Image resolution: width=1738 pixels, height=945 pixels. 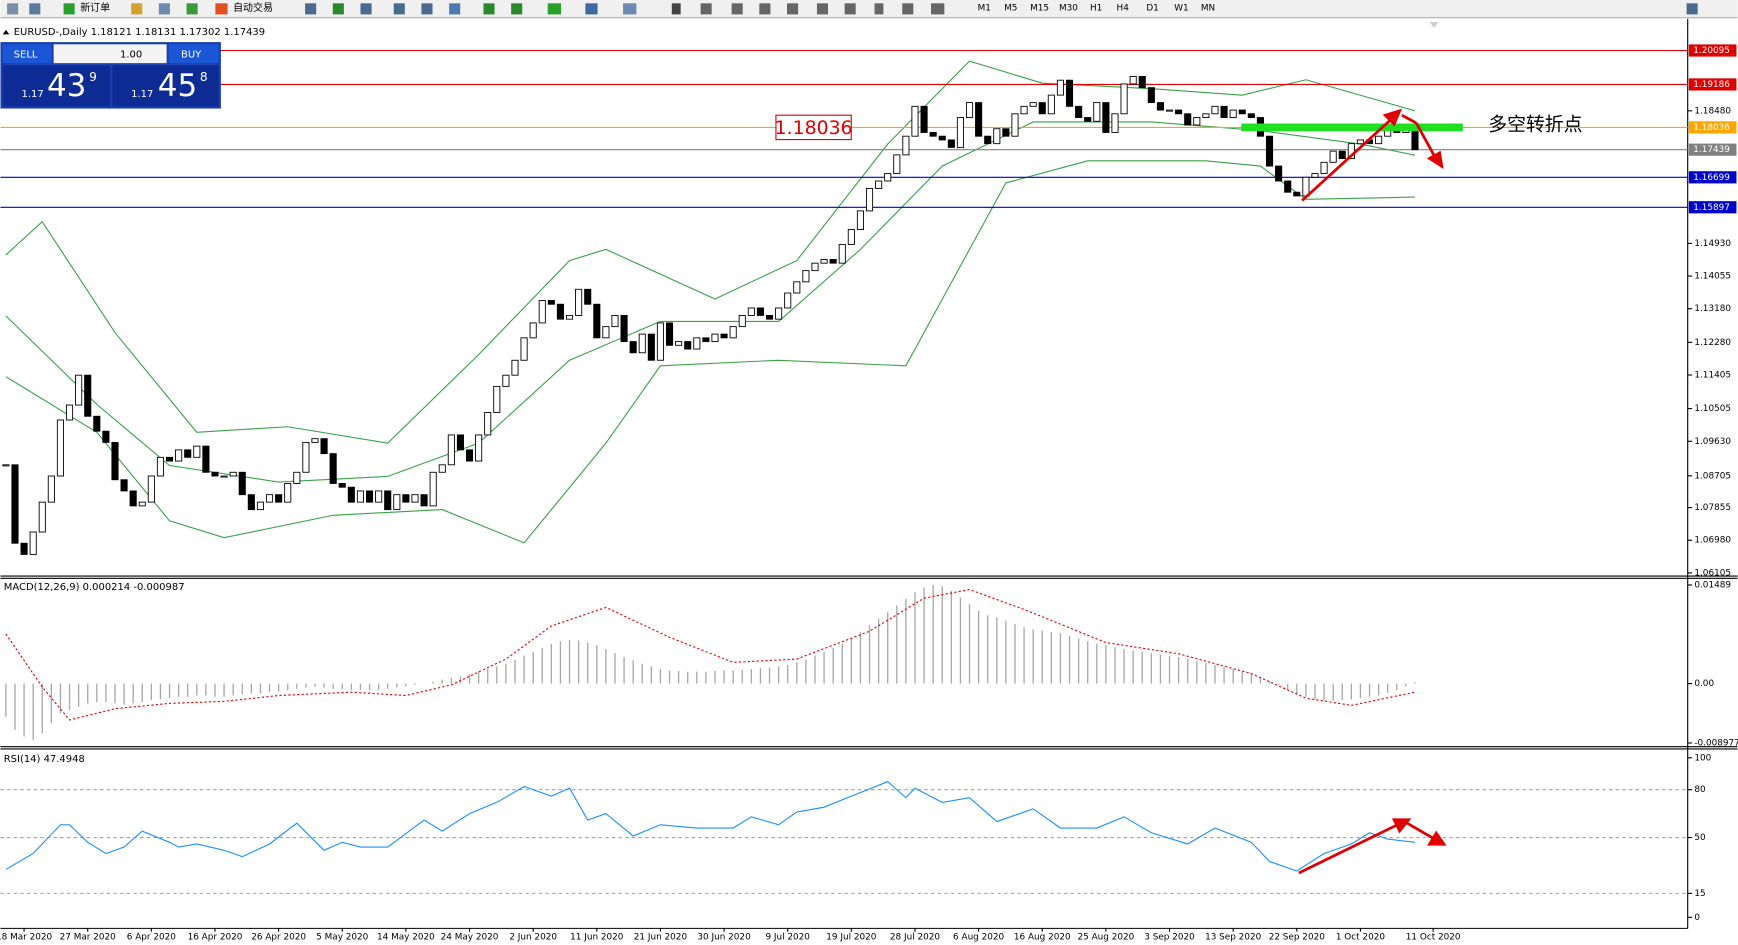 I want to click on new-order-icon, so click(x=69, y=9).